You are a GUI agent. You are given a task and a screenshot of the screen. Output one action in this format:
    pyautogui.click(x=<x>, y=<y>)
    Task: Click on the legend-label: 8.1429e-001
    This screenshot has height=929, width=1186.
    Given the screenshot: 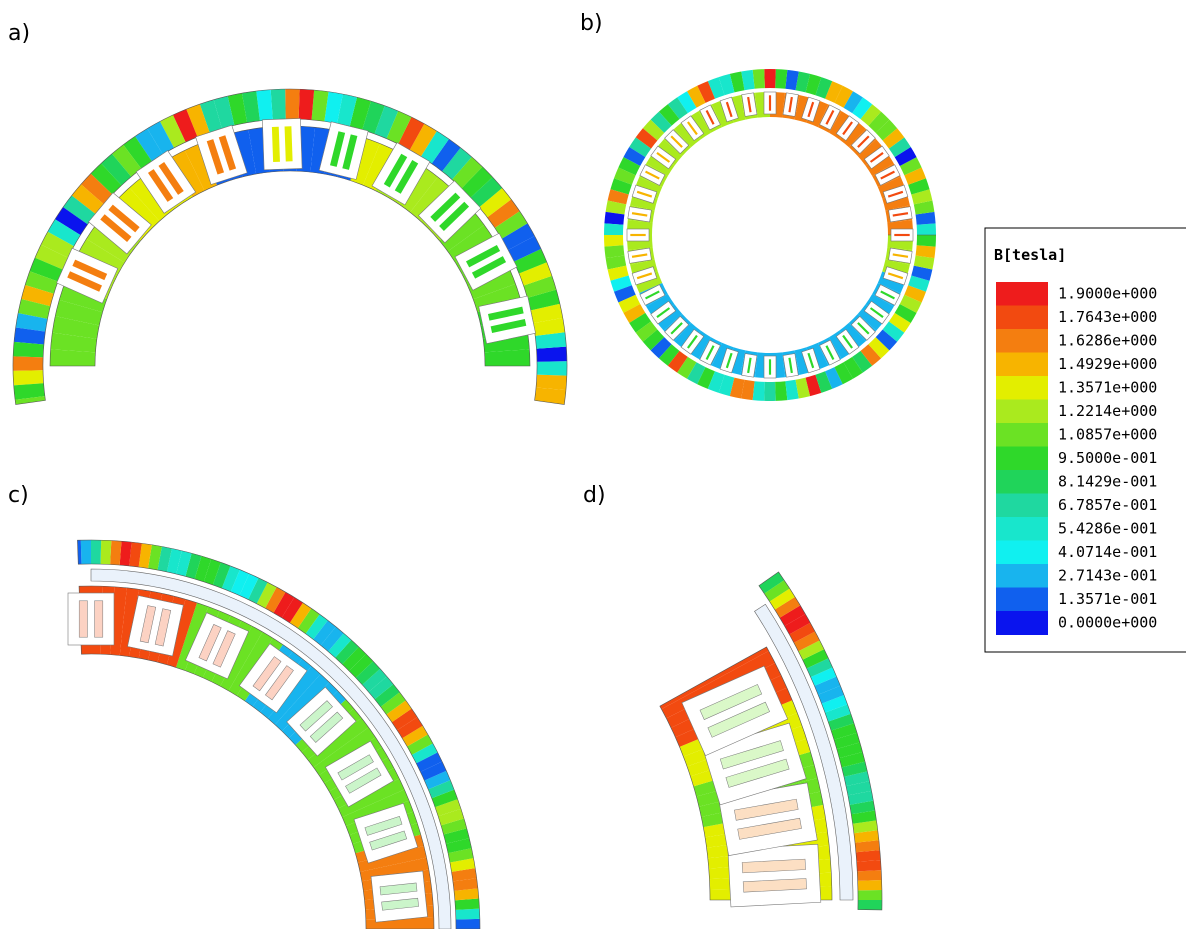 What is the action you would take?
    pyautogui.click(x=1107, y=482)
    